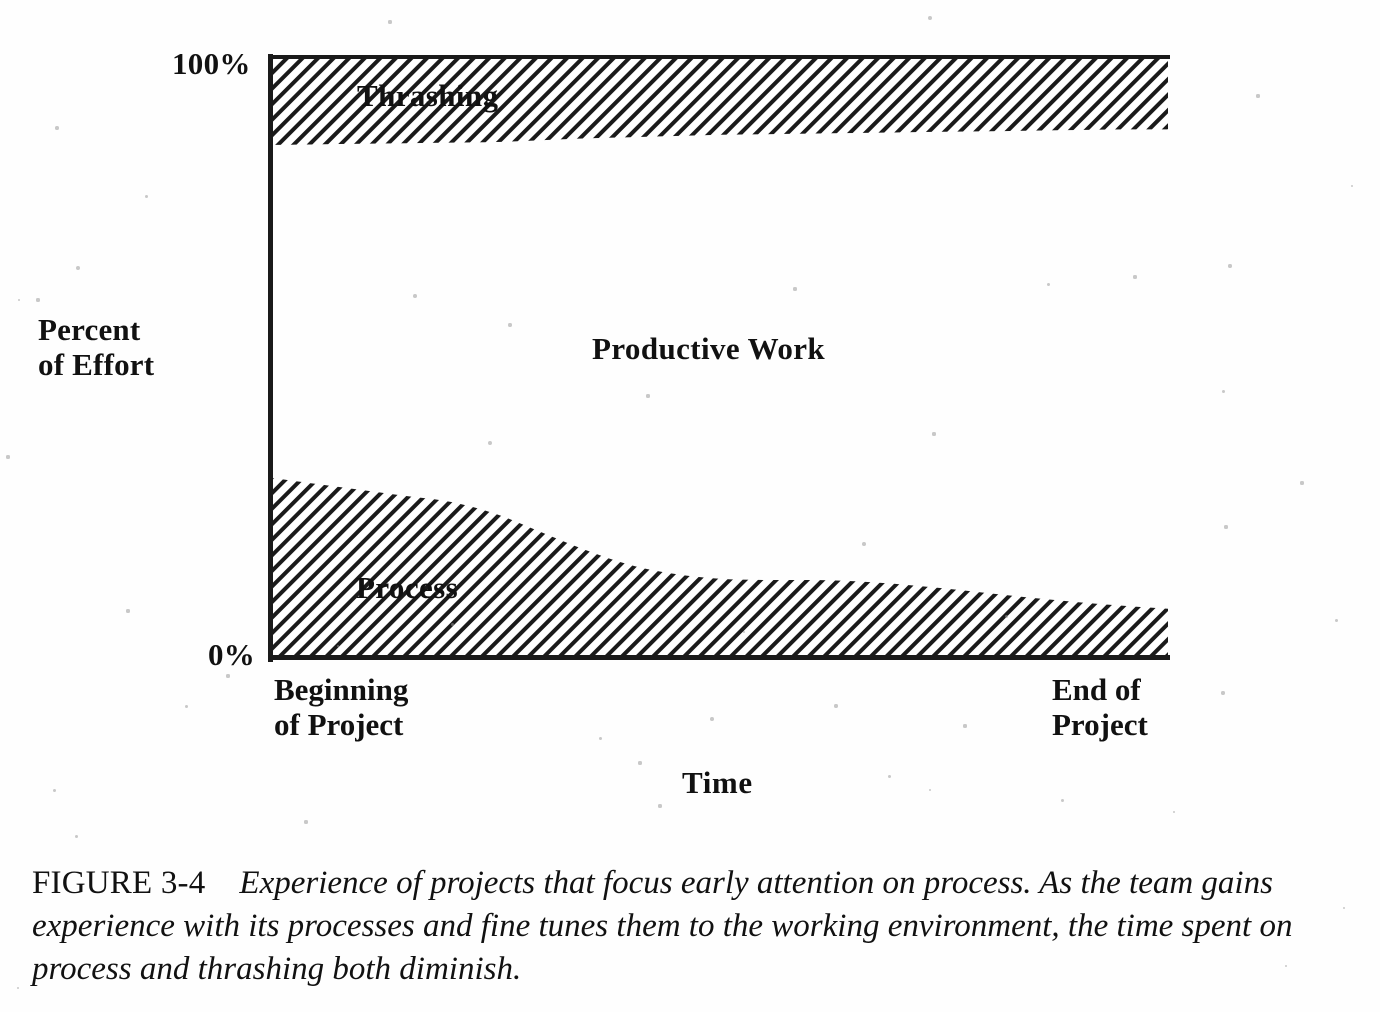 The width and height of the screenshot is (1380, 1012). I want to click on x-axis-title: Time, so click(717, 782).